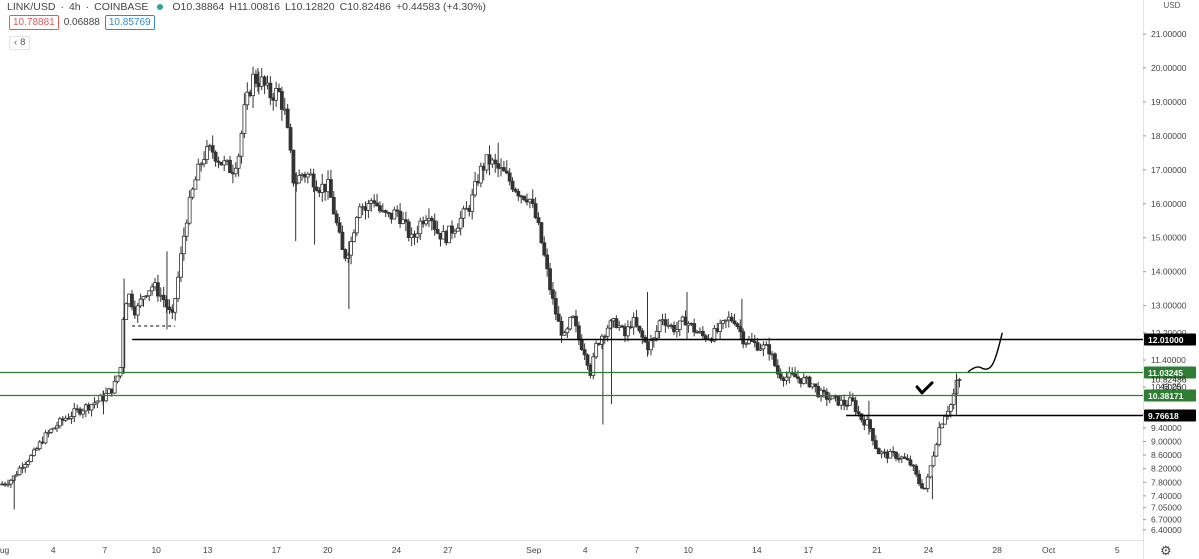  I want to click on high-value: H11.00816, so click(254, 7).